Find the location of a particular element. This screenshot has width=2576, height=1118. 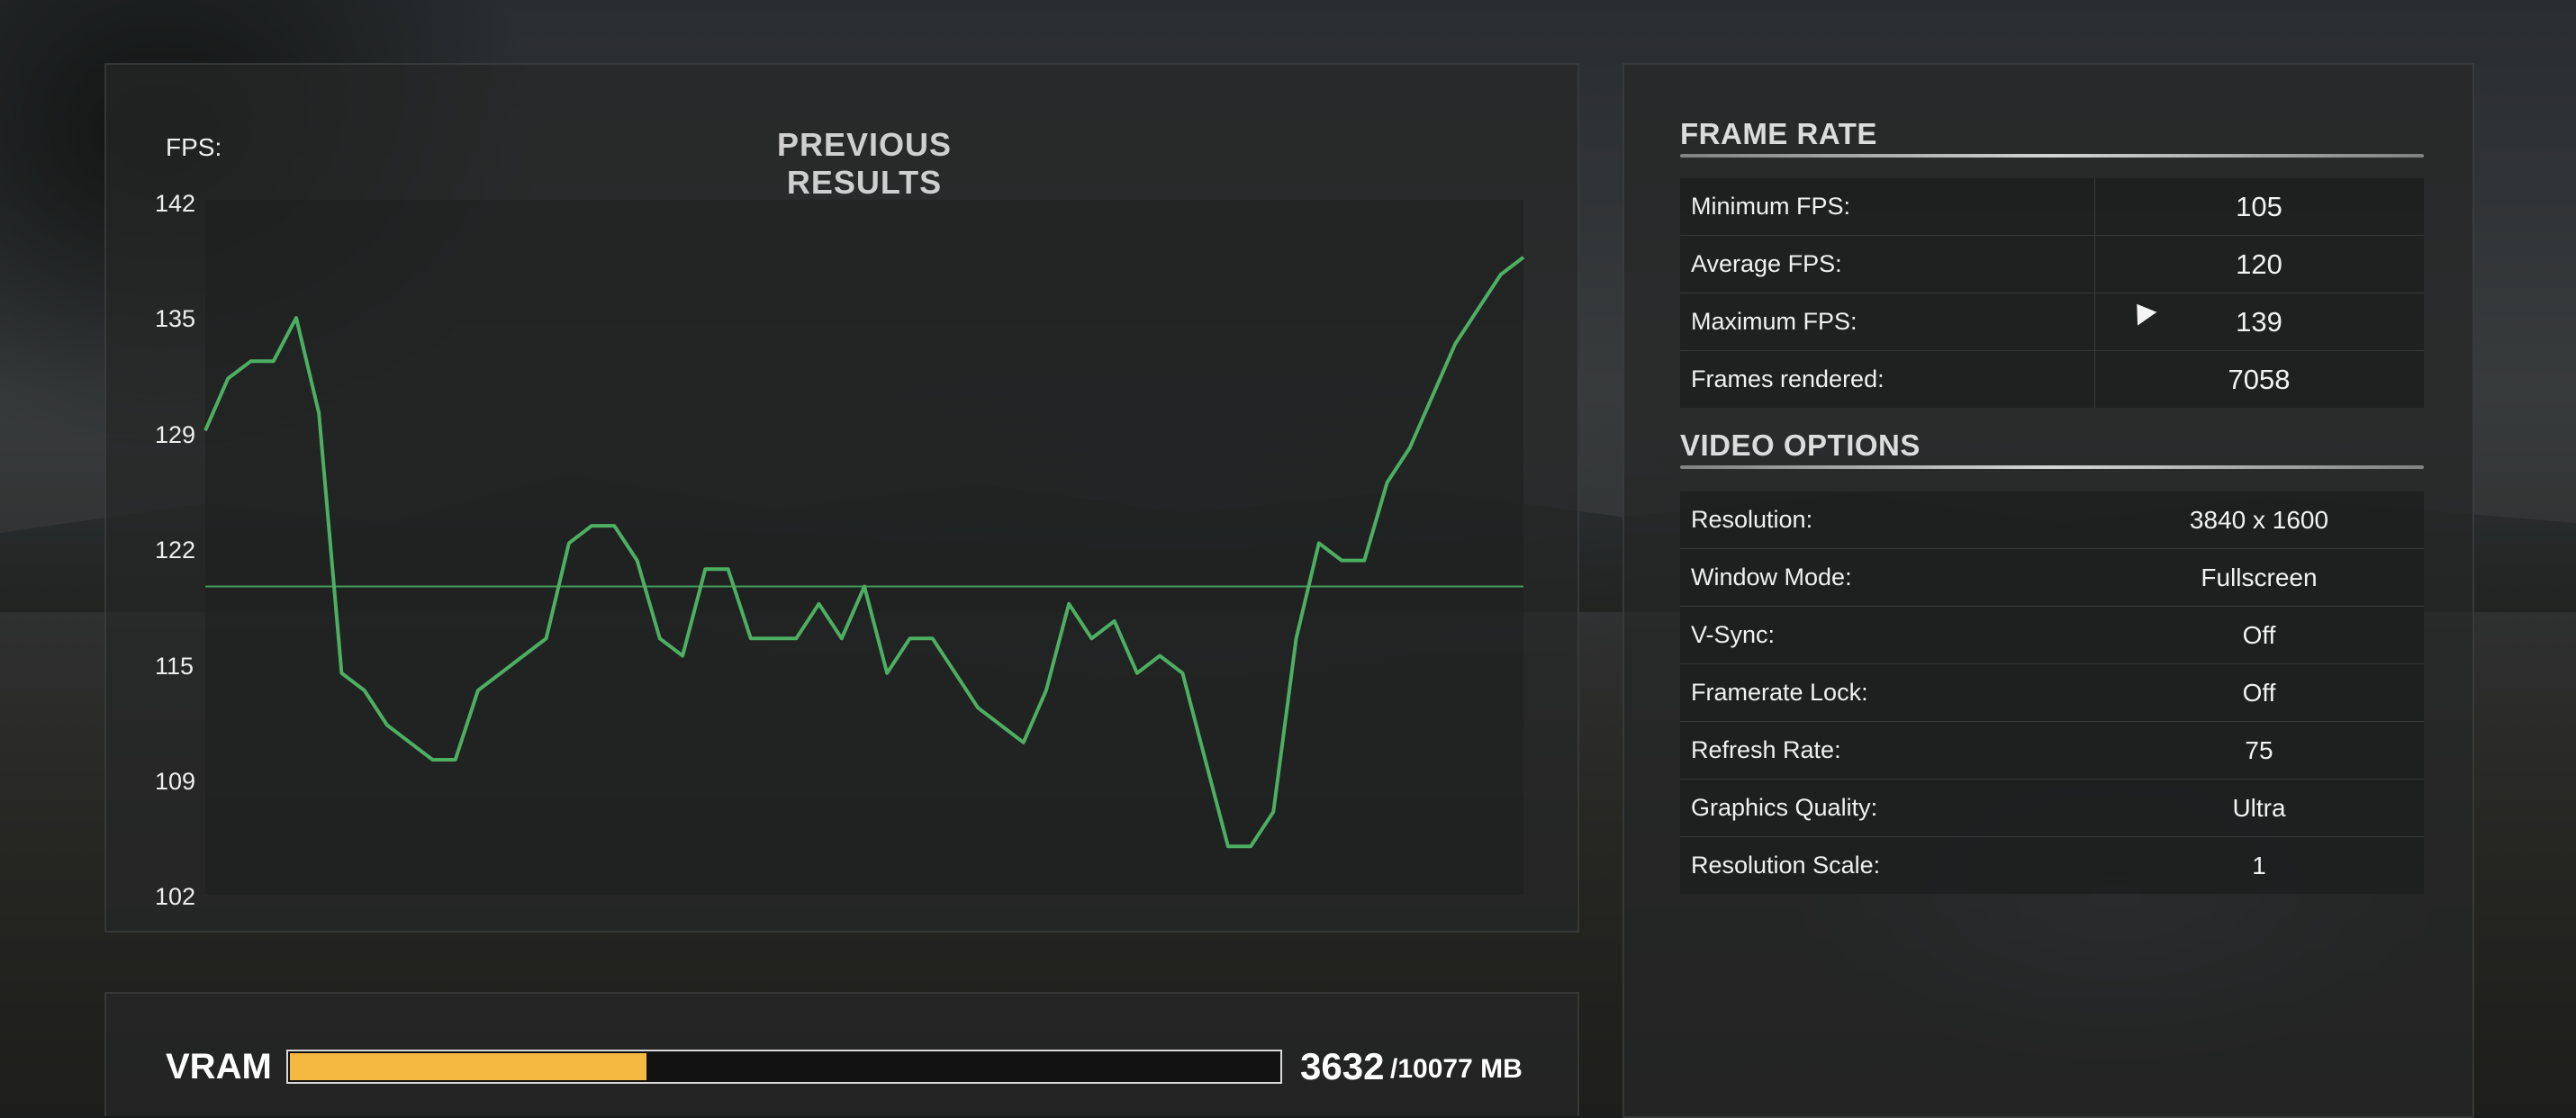

minimum-fps-value: 105 is located at coordinates (2259, 206).